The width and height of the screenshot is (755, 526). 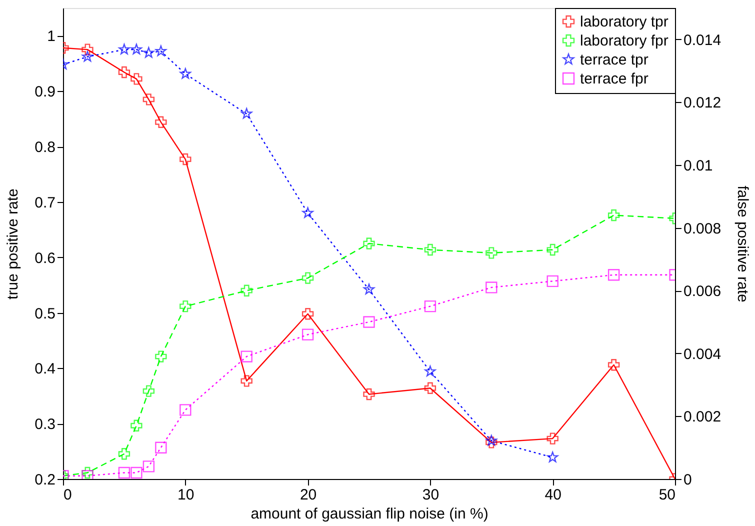 What do you see at coordinates (703, 229) in the screenshot?
I see `y2-tick-label: 0.008` at bounding box center [703, 229].